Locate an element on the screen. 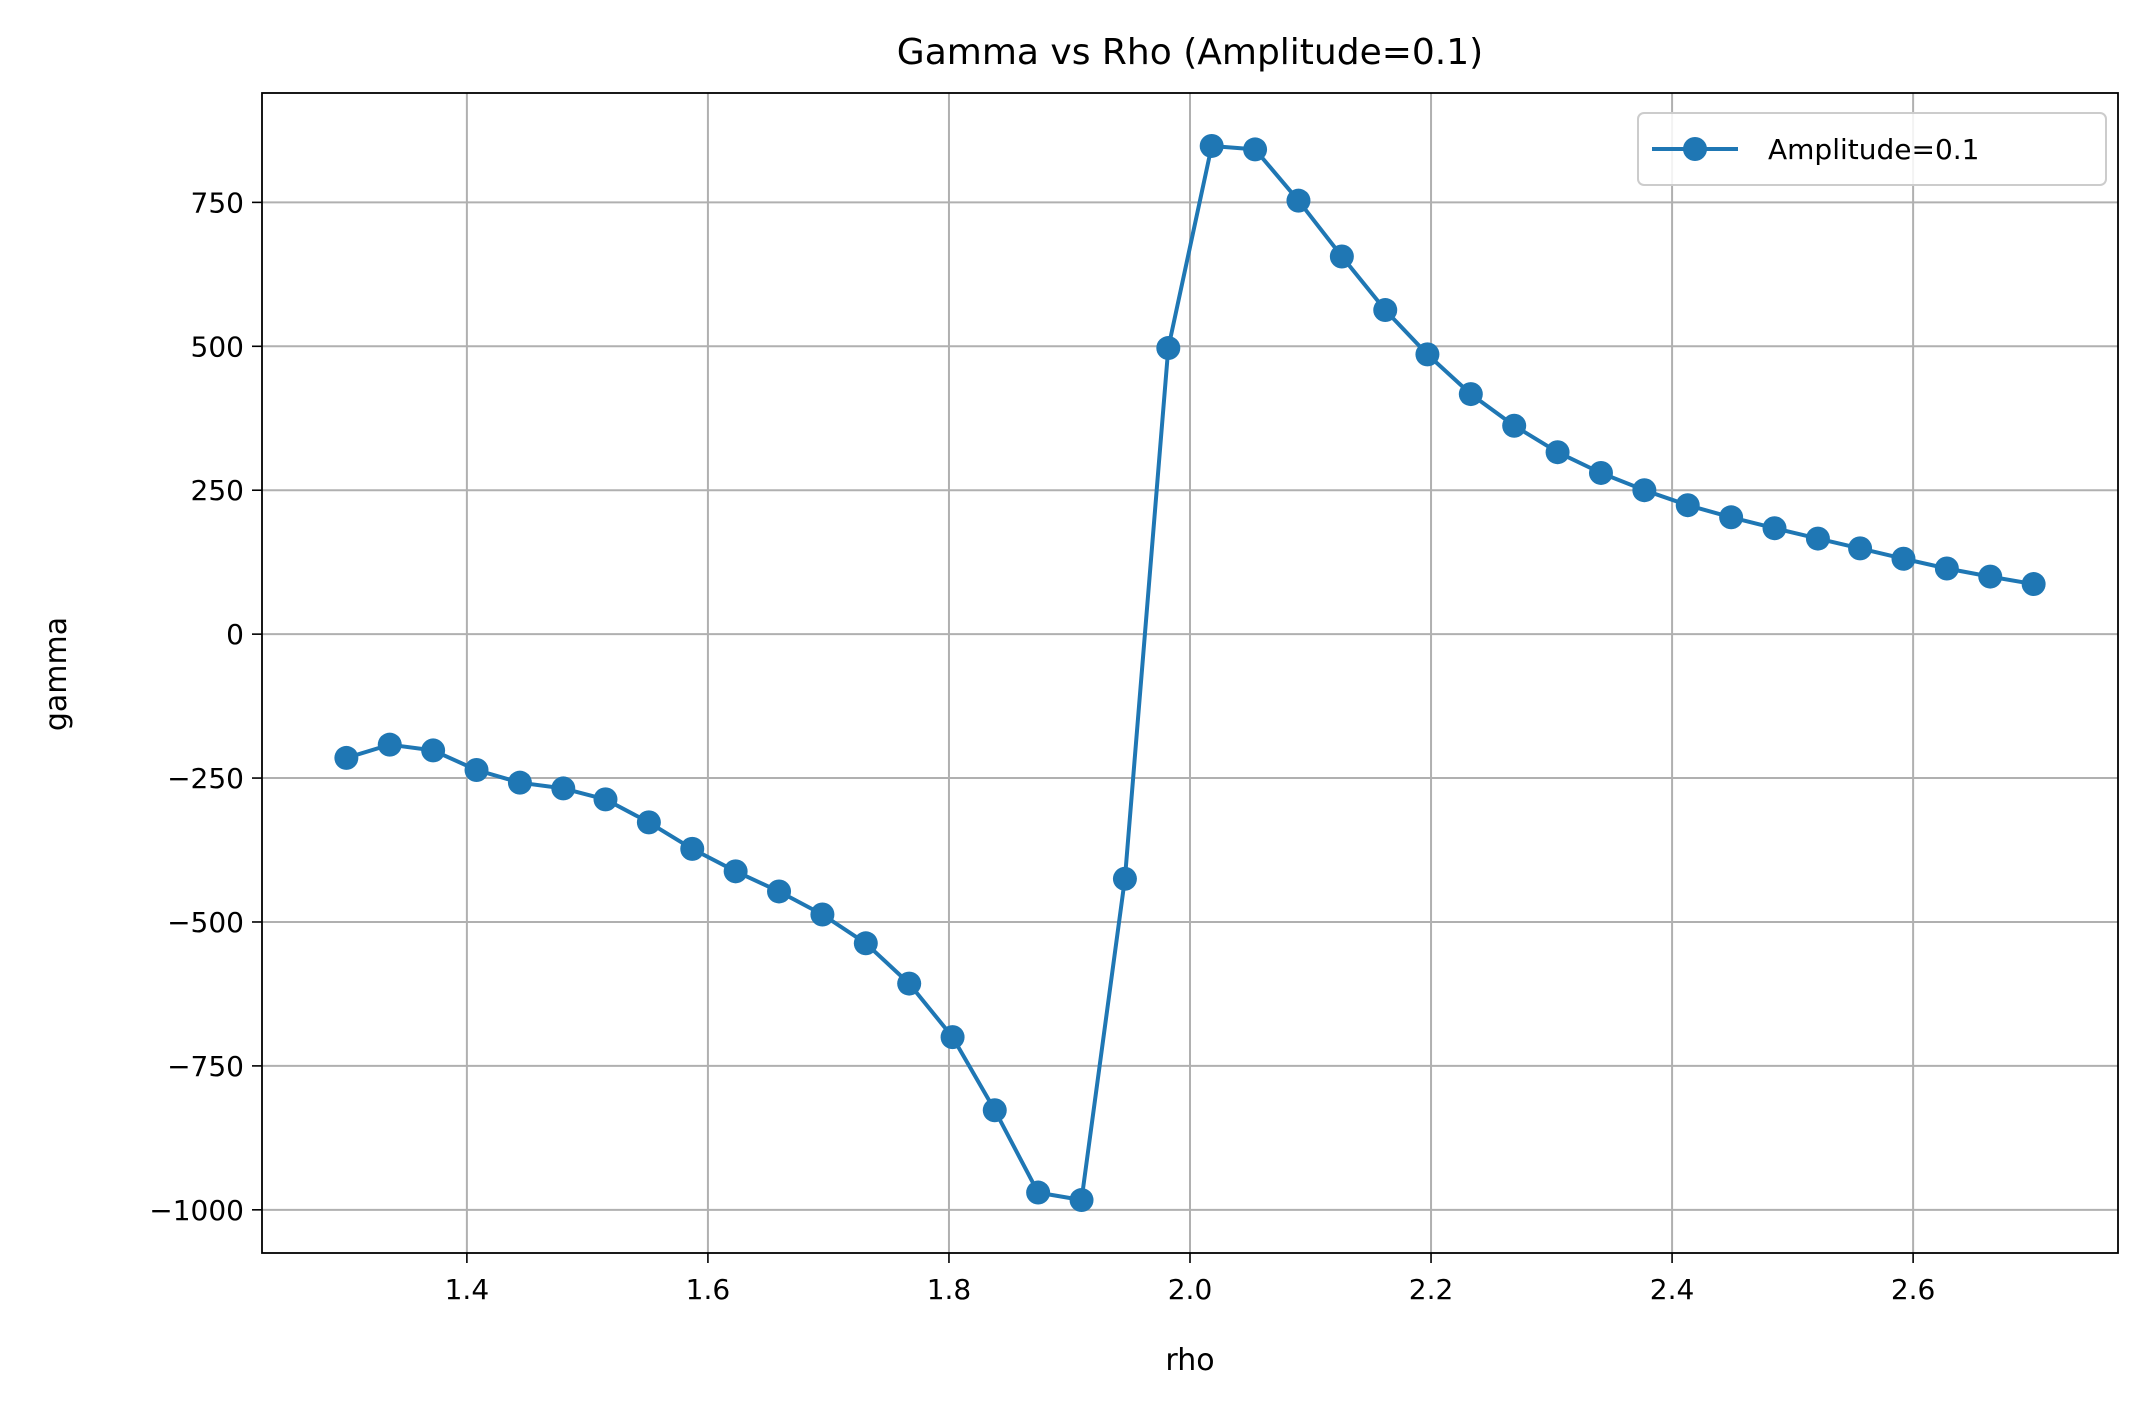 The image size is (2148, 1407). legend: Amplitude=0.1 is located at coordinates (1872, 149).